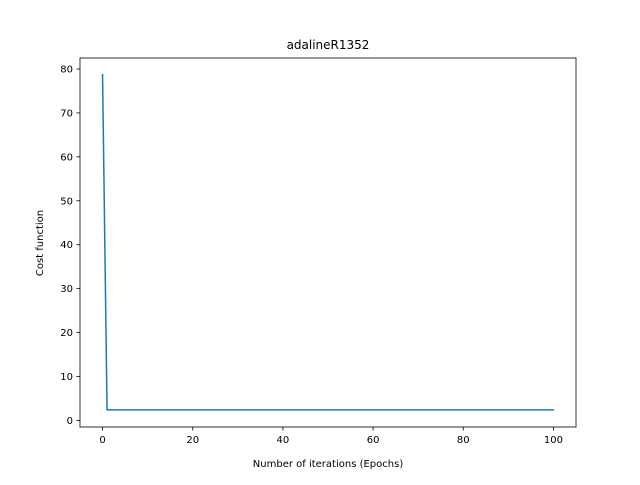 The width and height of the screenshot is (640, 485). What do you see at coordinates (328, 45) in the screenshot?
I see `chart-title: adalineR1352` at bounding box center [328, 45].